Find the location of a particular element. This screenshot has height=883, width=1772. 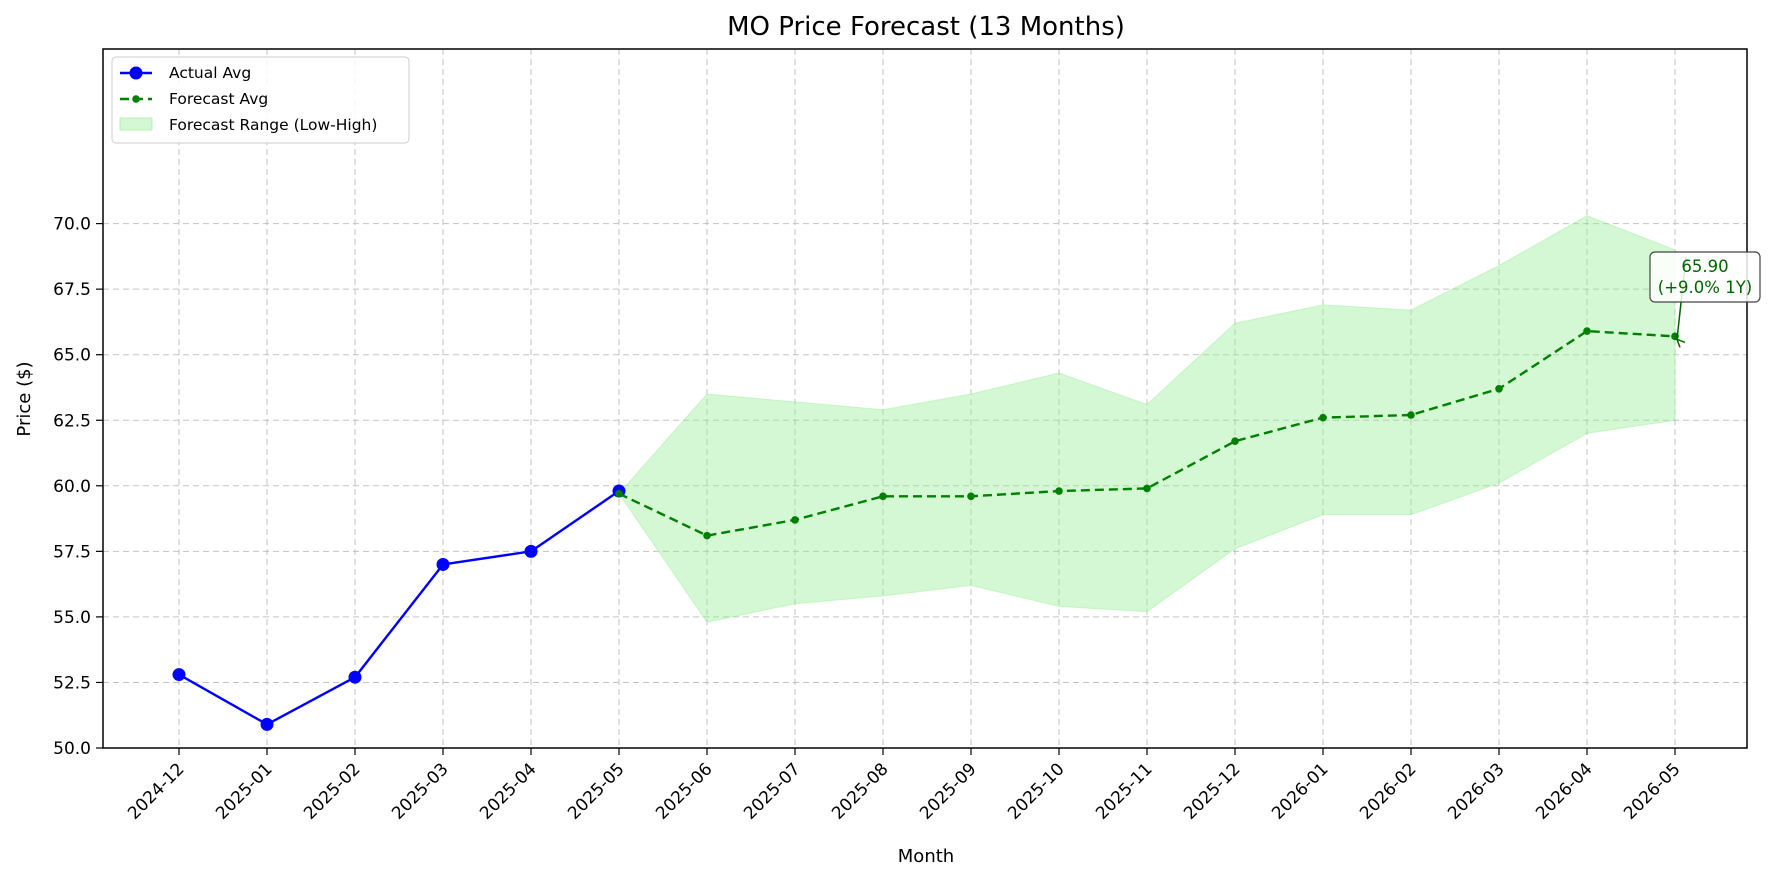

x-tick-label: 2025-01 is located at coordinates (244, 791).